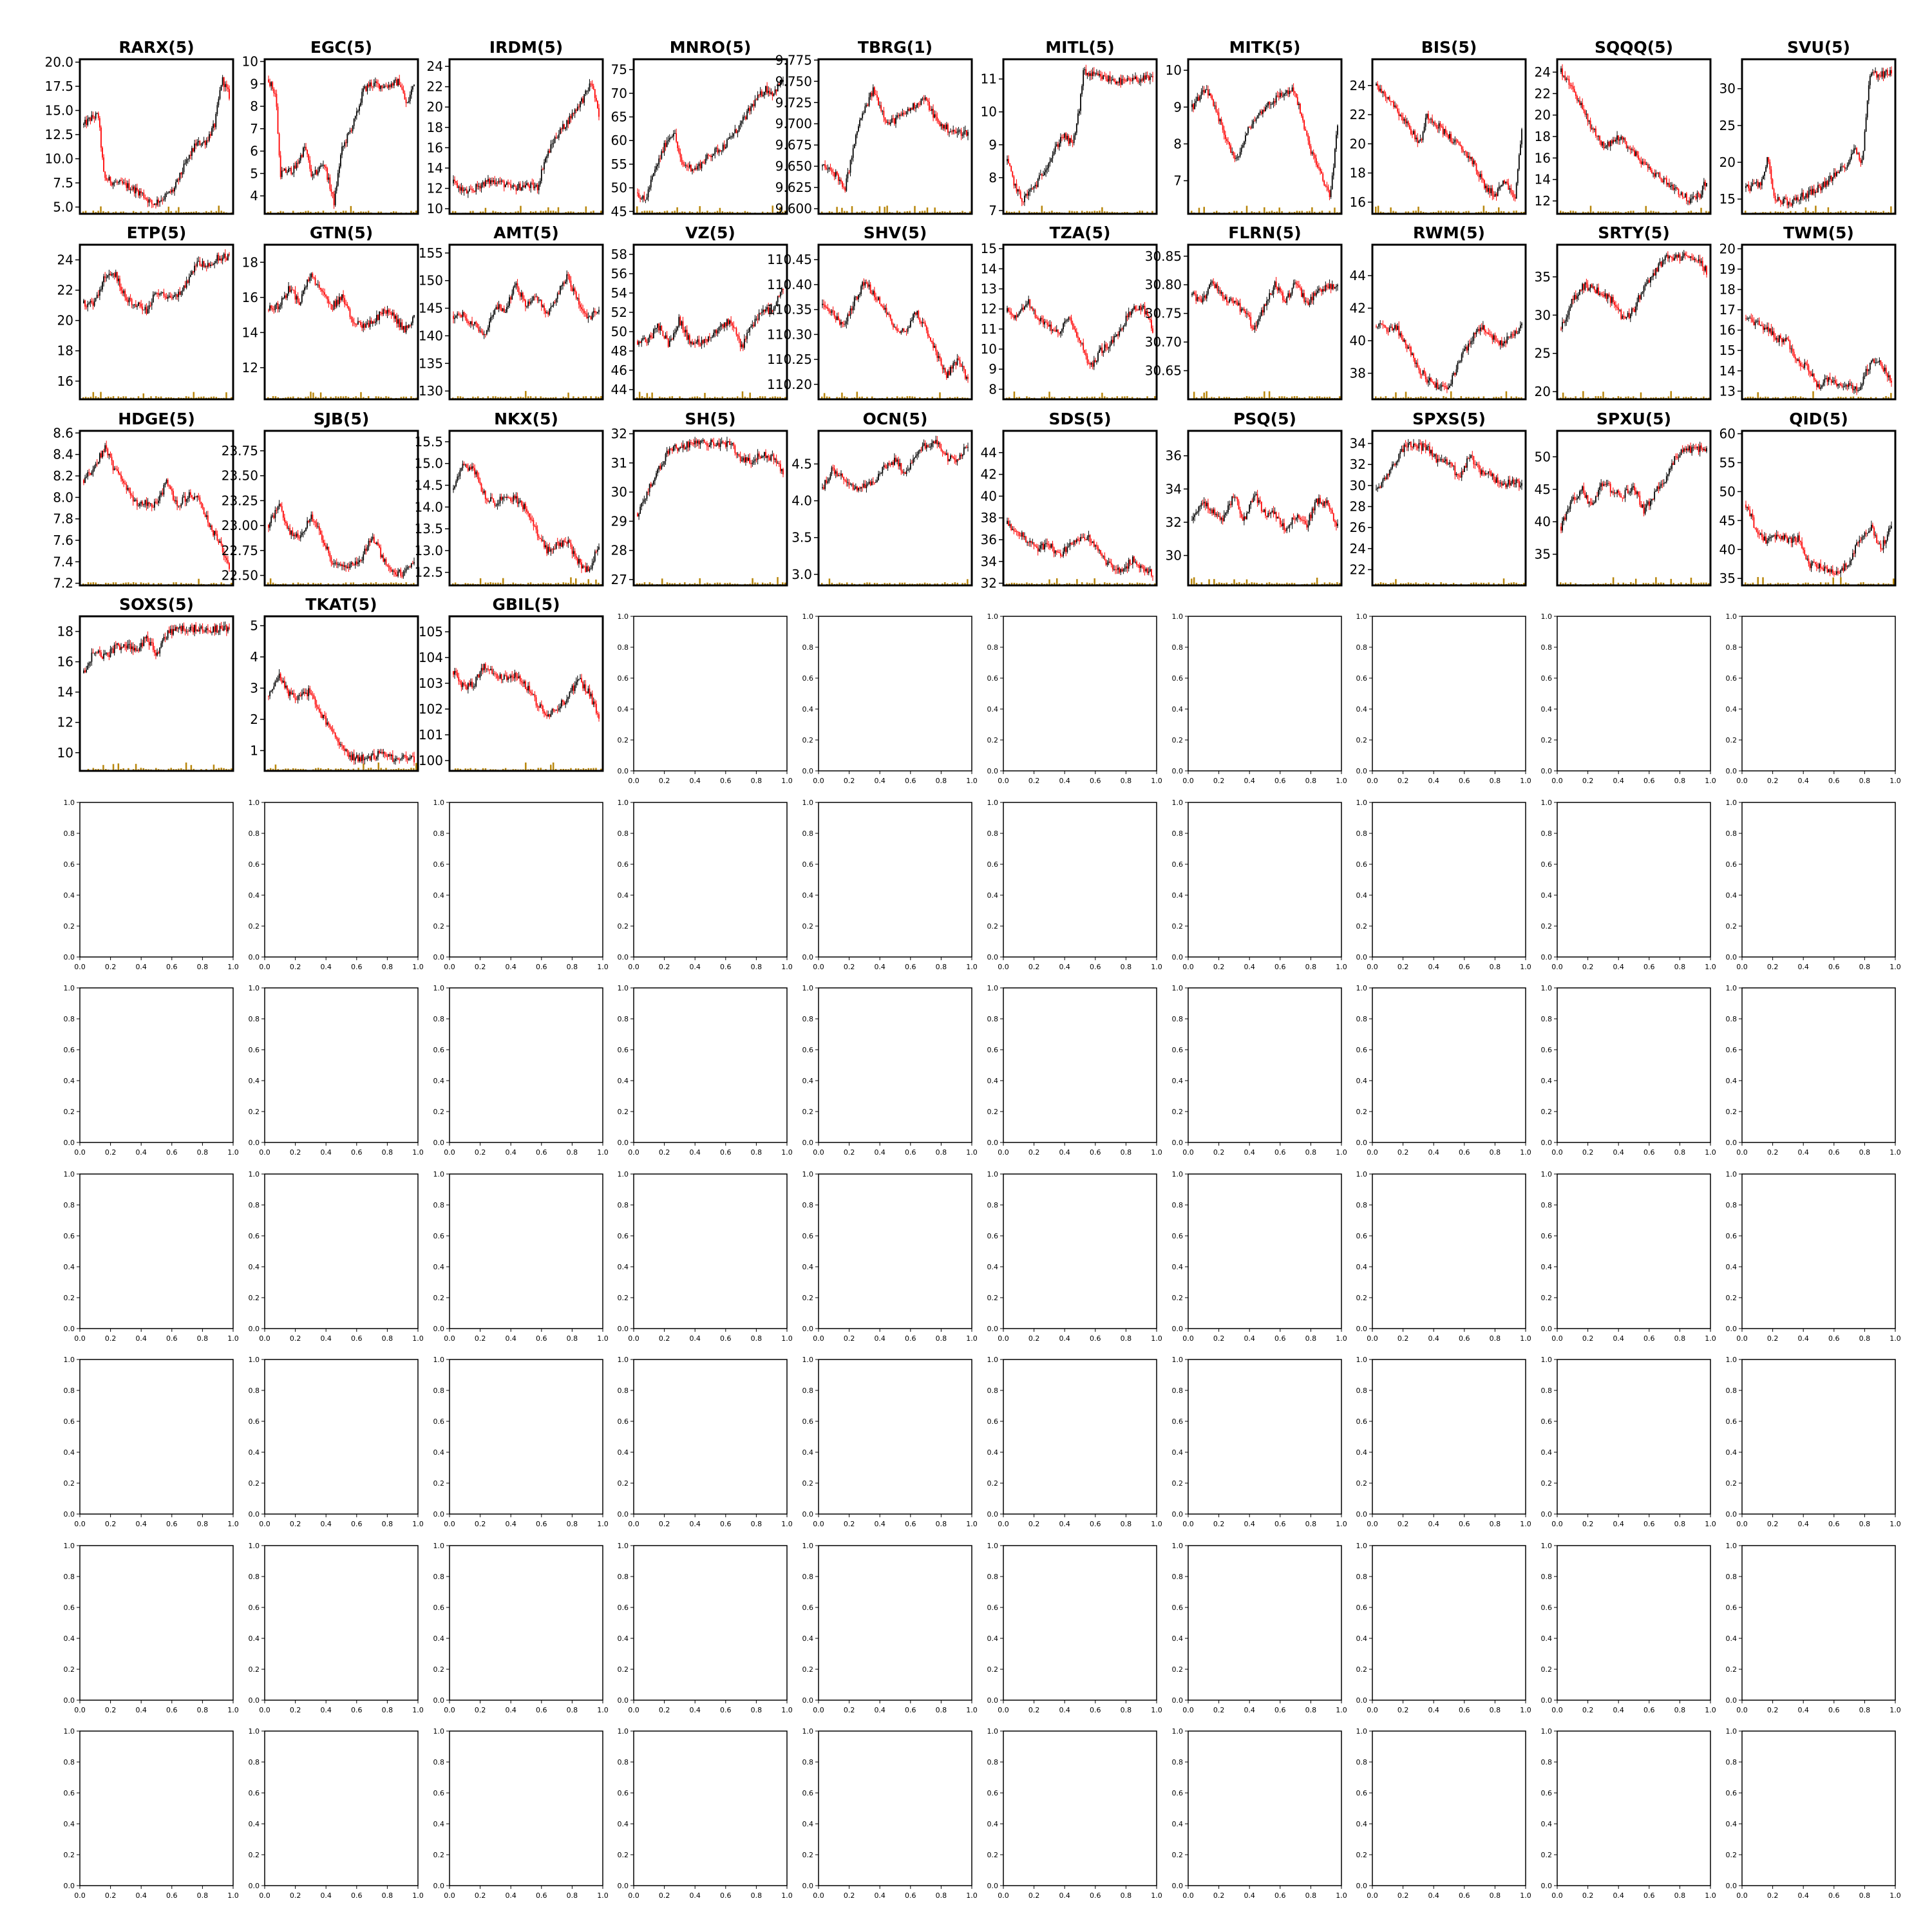  Describe the element at coordinates (1450, 209) in the screenshot. I see `volume-bars` at that location.